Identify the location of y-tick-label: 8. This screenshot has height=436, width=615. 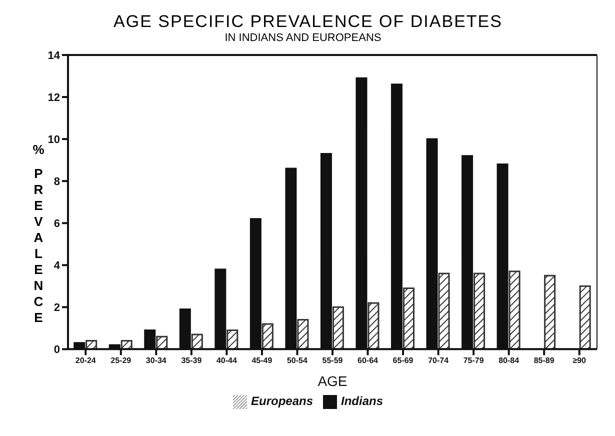
(57, 182).